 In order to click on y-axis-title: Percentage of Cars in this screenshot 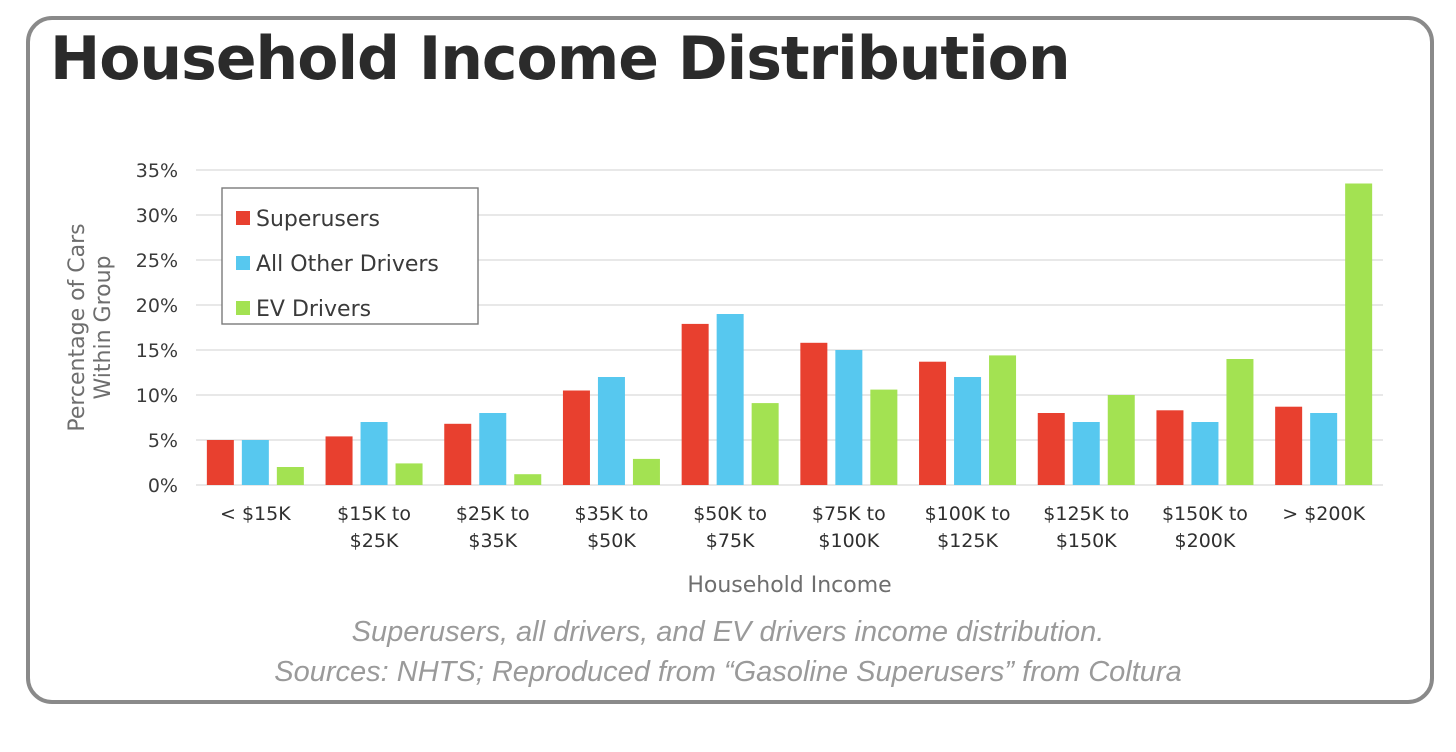, I will do `click(77, 327)`.